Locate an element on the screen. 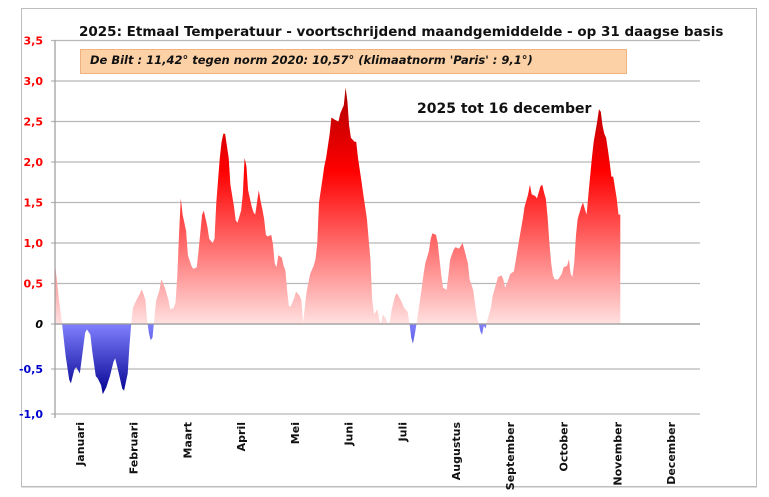  y-tick-label: 0,5 is located at coordinates (34, 284).